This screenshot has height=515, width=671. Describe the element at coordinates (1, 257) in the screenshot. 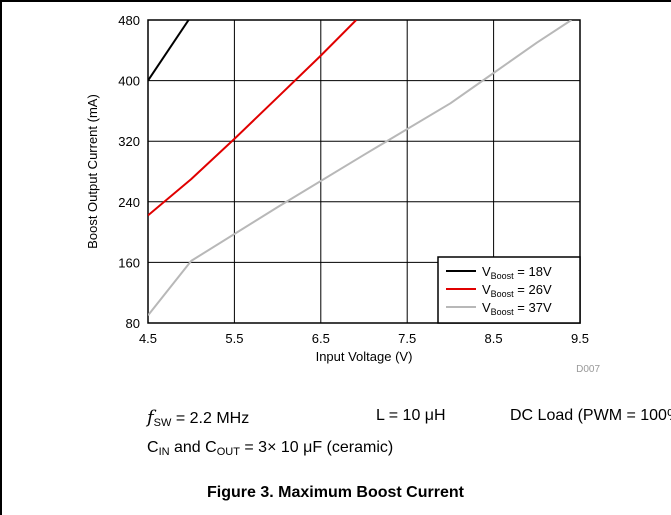

I see `page-border-left` at that location.